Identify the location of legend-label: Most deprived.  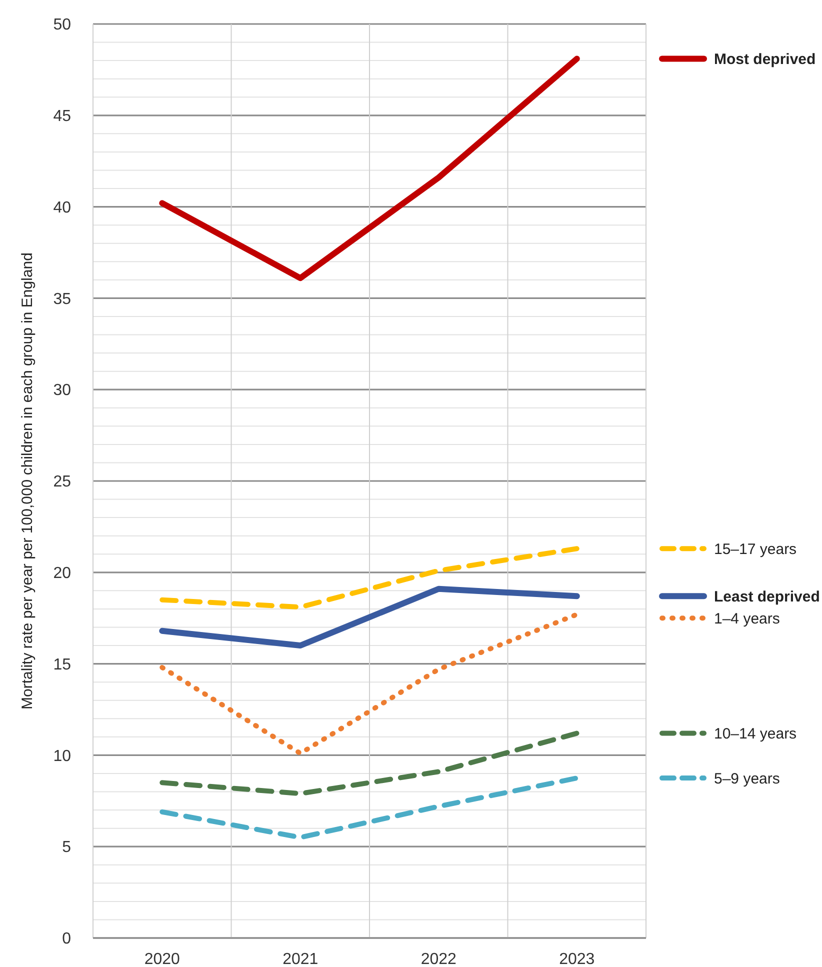
(765, 59).